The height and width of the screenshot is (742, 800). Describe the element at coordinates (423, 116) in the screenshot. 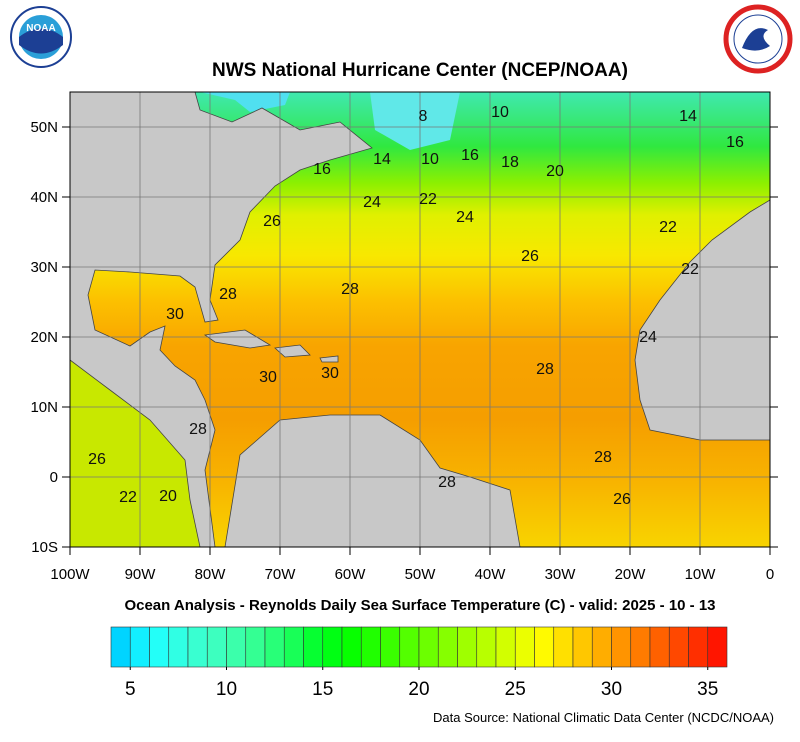

I see `contour-label: 8` at that location.